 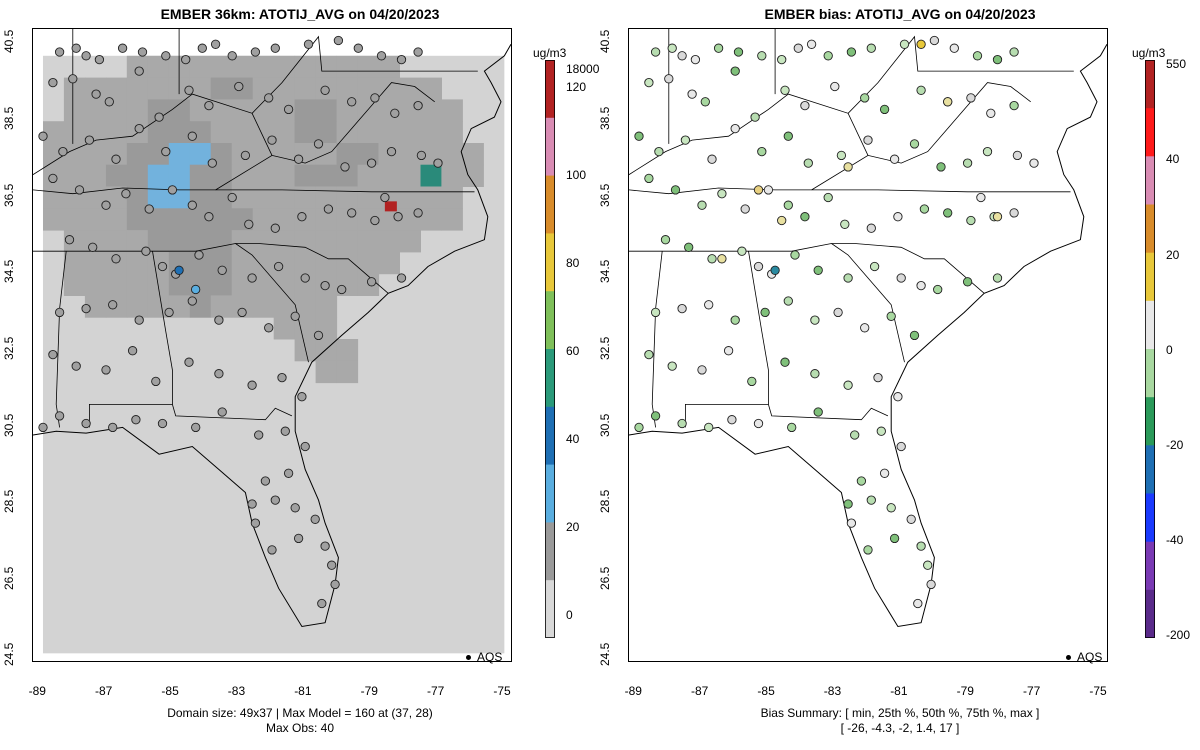 What do you see at coordinates (9, 654) in the screenshot?
I see `y-tick-label: 24.5` at bounding box center [9, 654].